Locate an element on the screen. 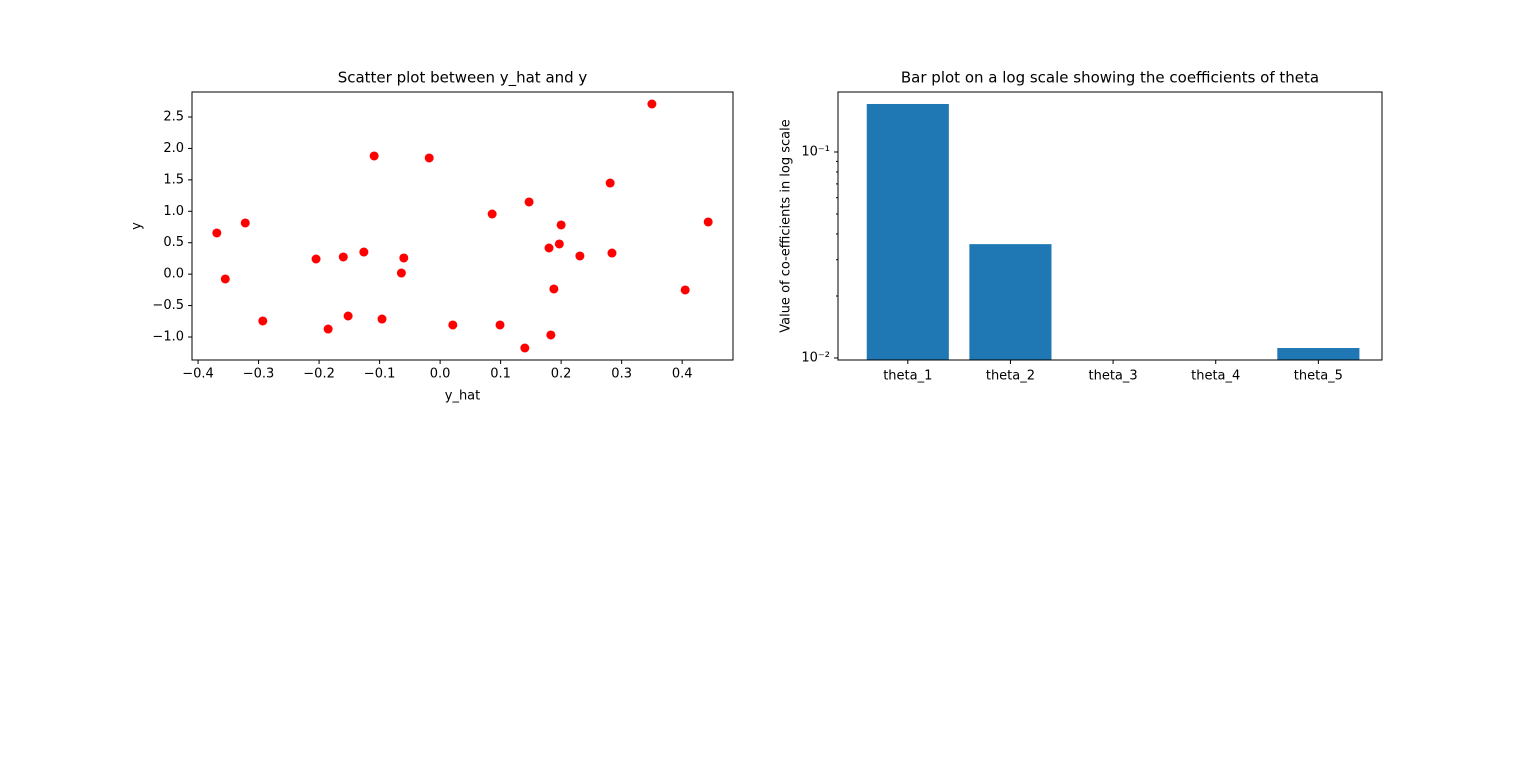 The image size is (1536, 767). x-tick-label: theta_2 is located at coordinates (1010, 376).